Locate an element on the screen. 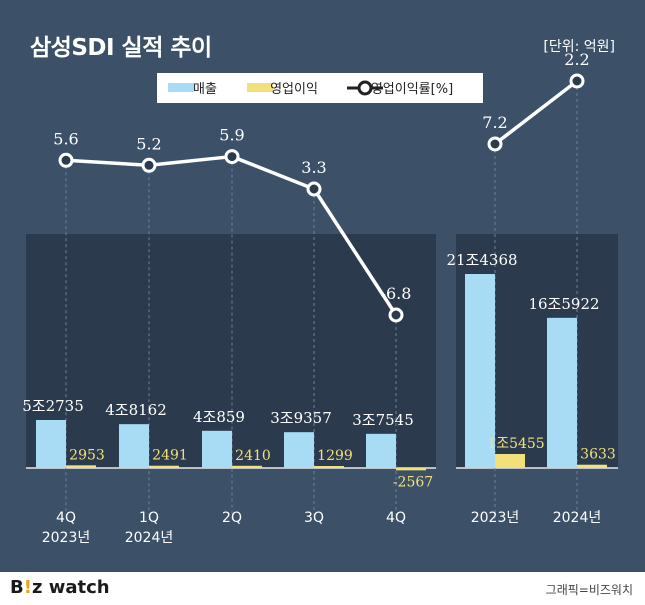 This screenshot has width=645, height=605. legend-label-2: 영업이익률[%] is located at coordinates (412, 89).